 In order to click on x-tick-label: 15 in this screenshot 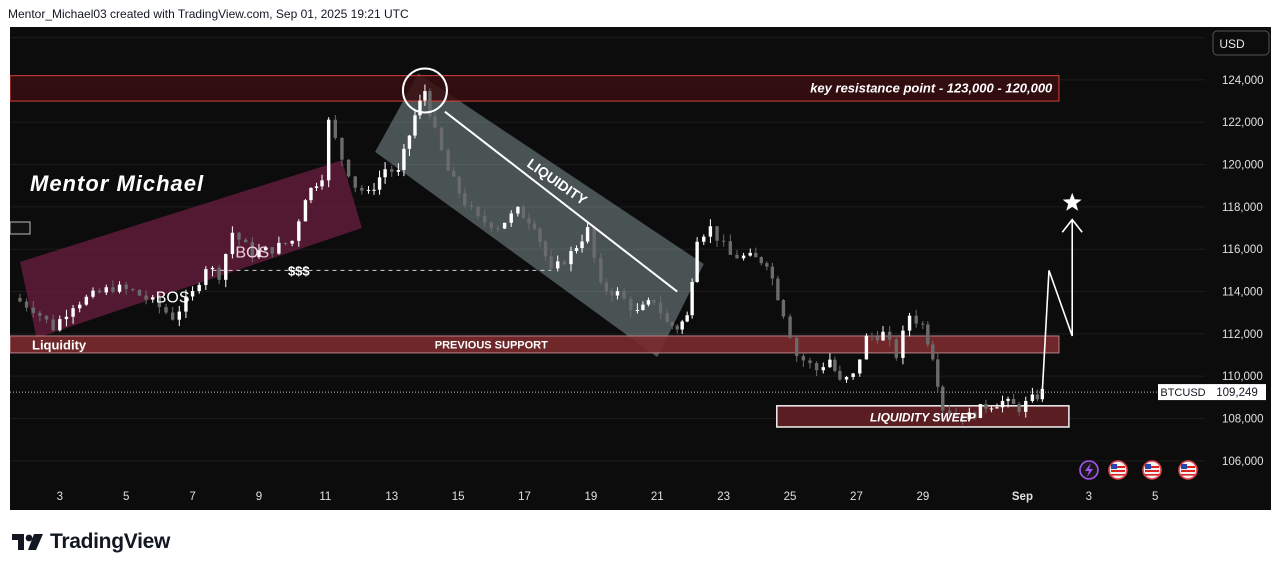, I will do `click(458, 497)`.